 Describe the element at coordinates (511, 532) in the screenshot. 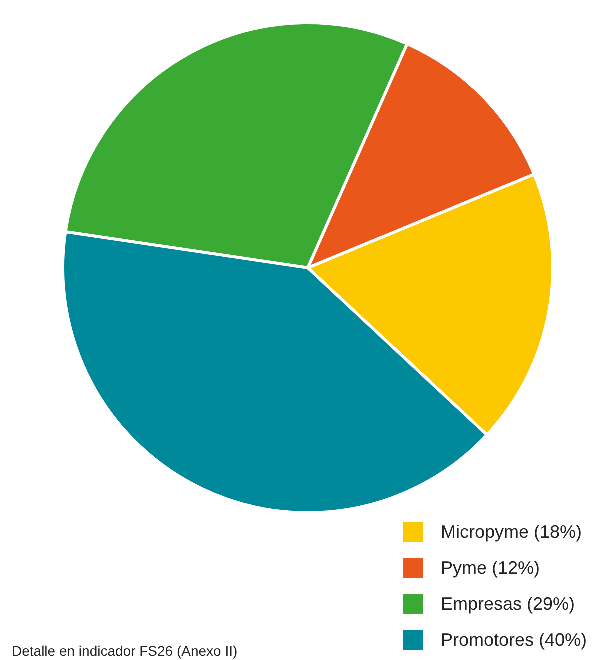

I see `legend-label: Micropyme (18%)` at that location.